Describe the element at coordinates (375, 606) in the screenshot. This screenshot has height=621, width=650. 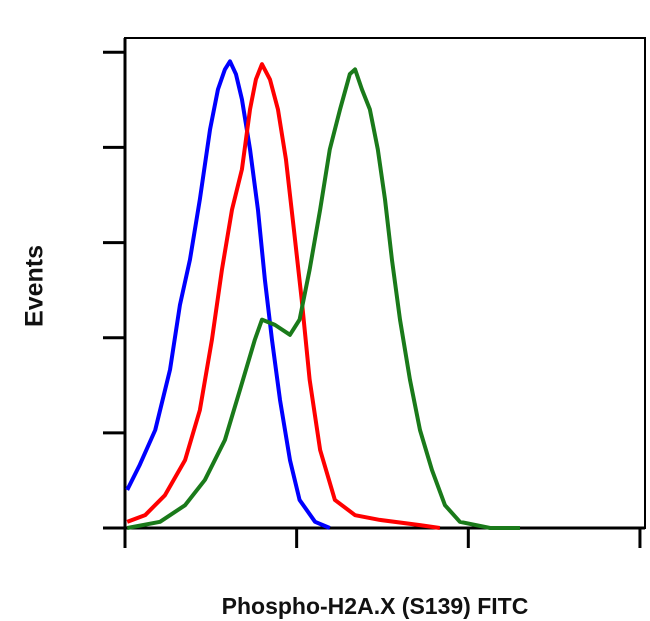
I see `x-axis-label: Phospho-H2A.X (S139) FITC` at that location.